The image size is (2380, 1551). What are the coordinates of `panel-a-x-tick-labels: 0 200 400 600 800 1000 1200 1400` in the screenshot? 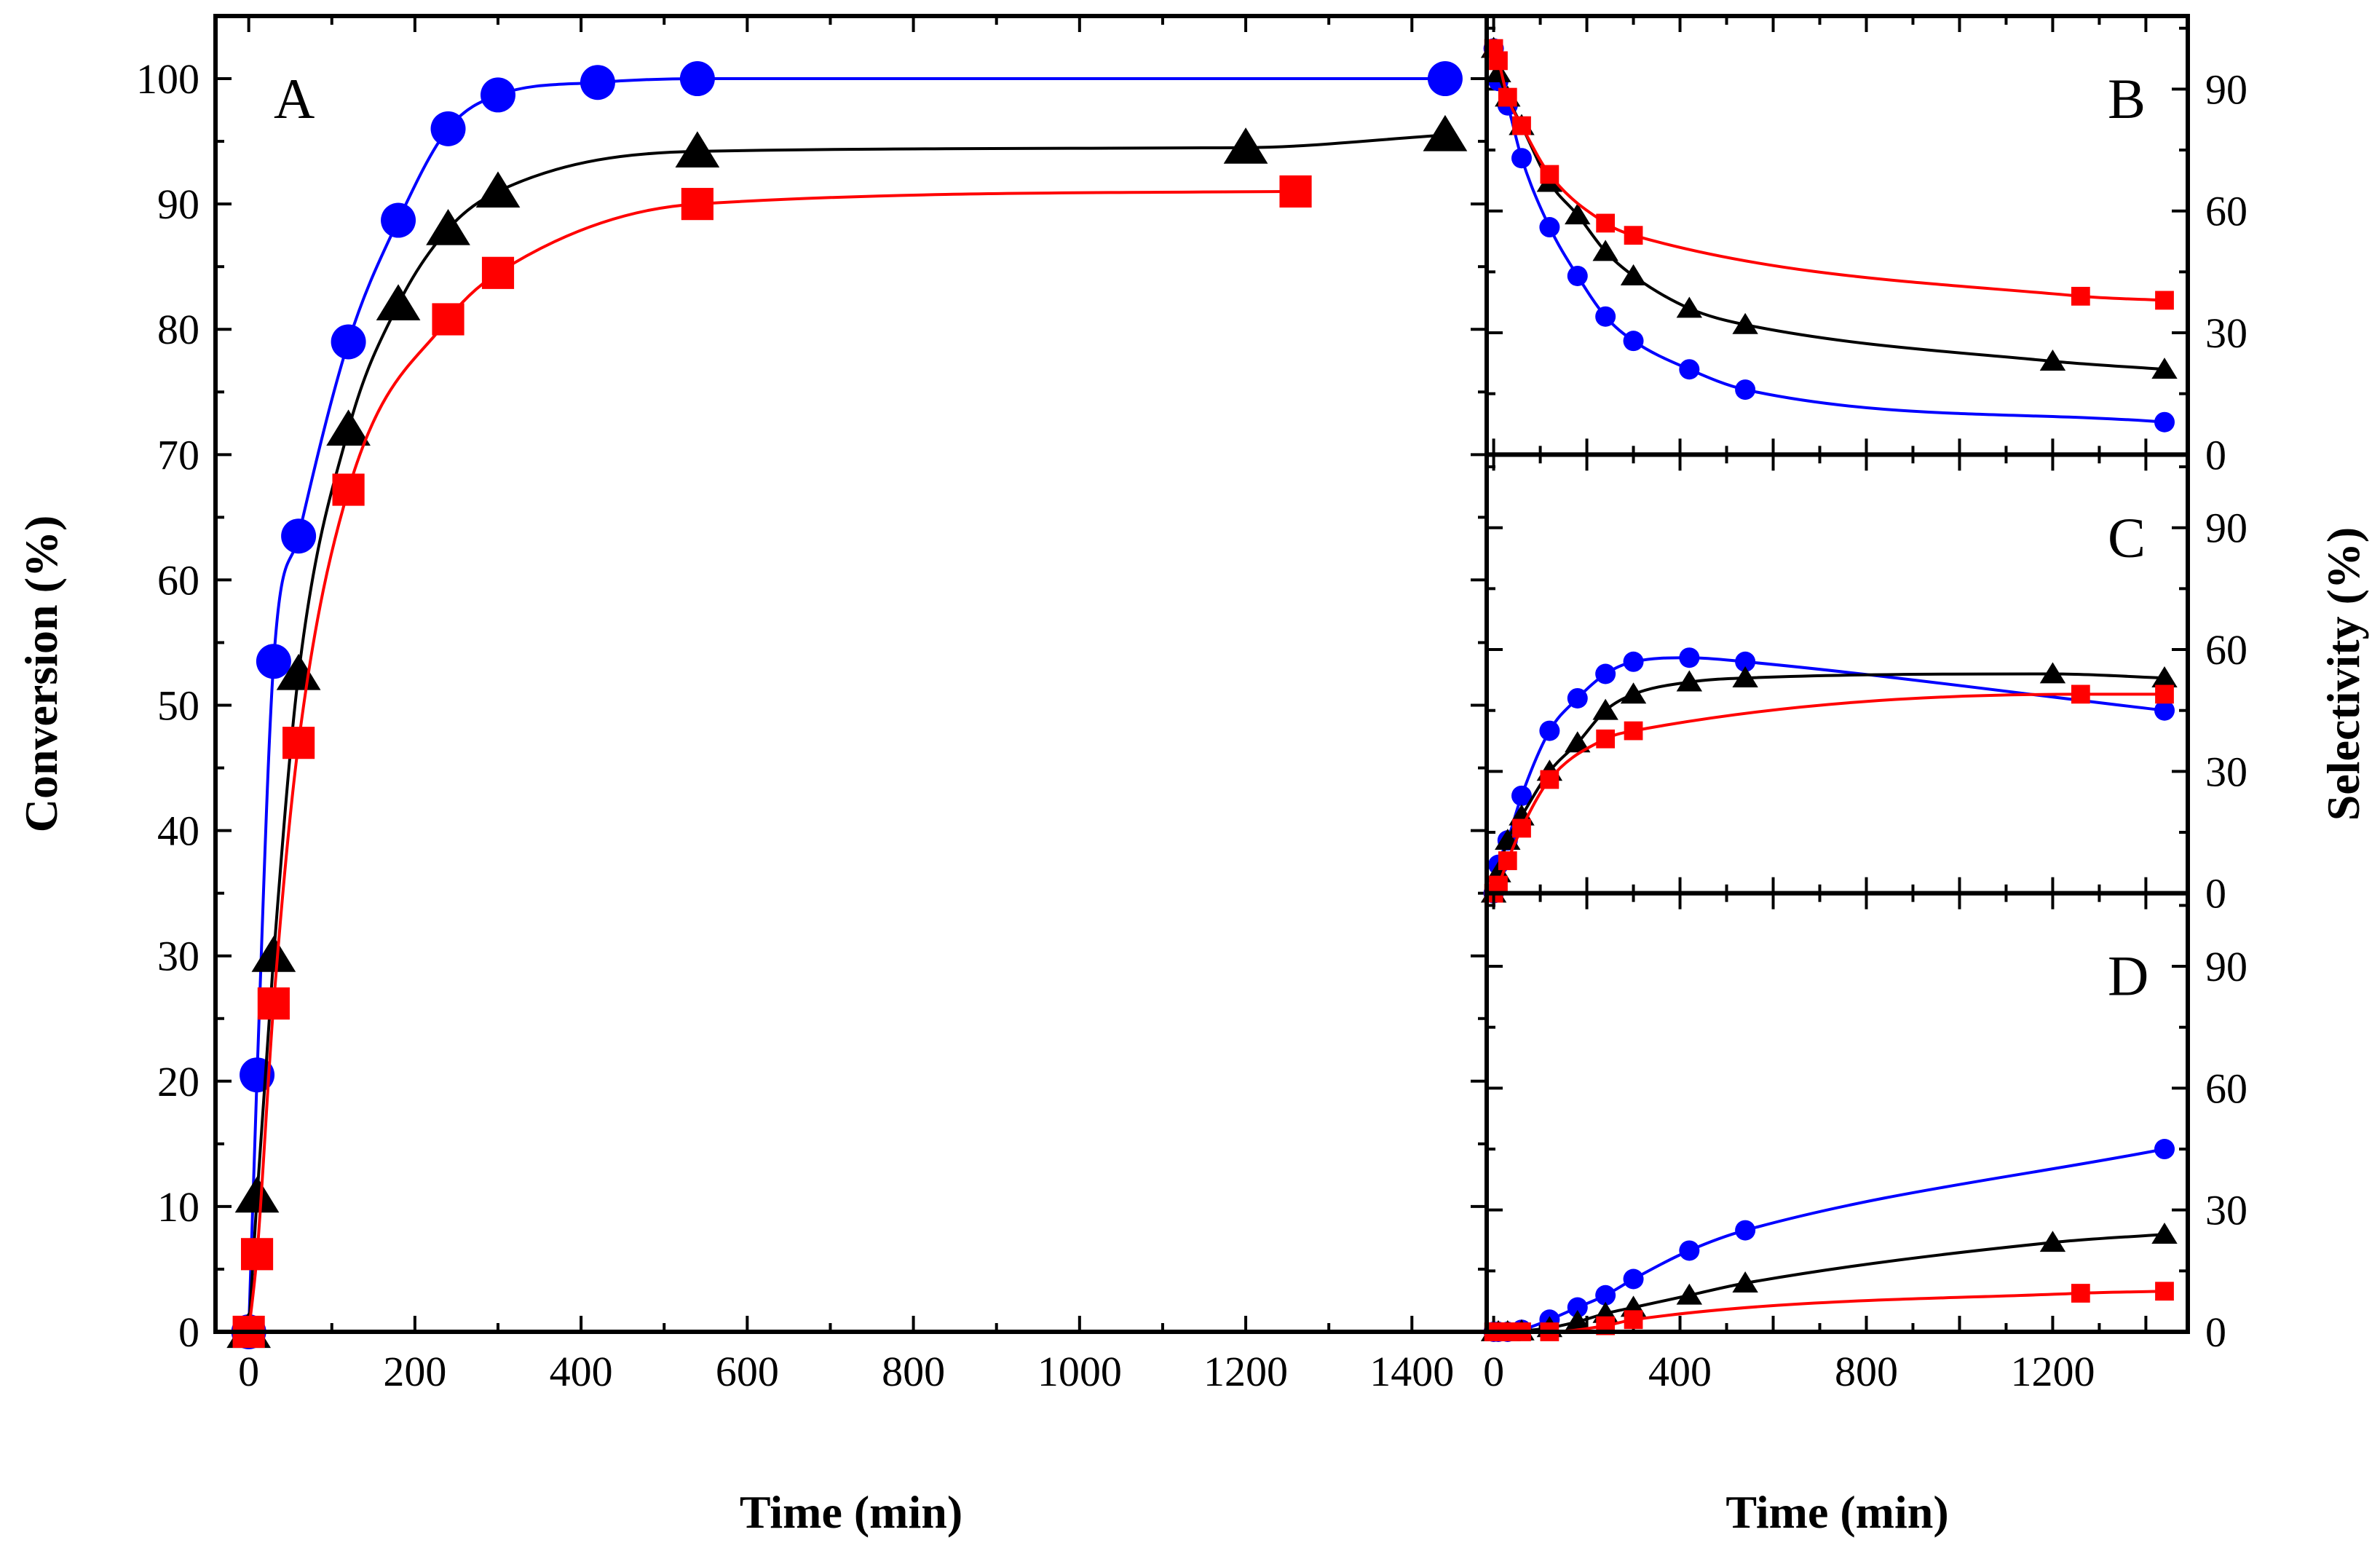 It's located at (846, 1371).